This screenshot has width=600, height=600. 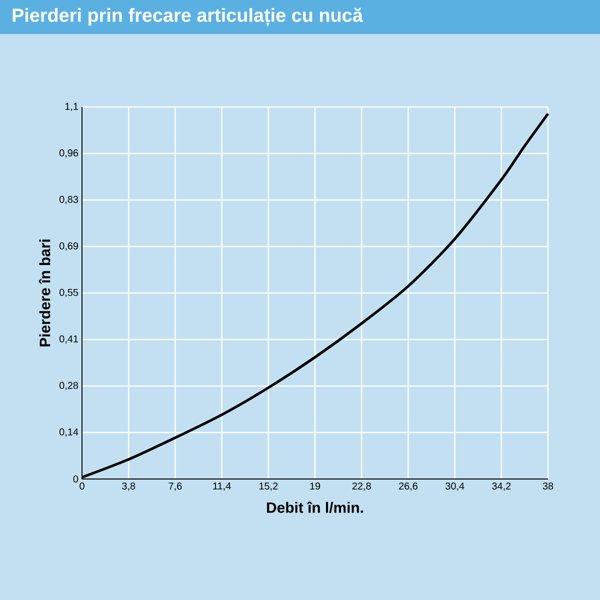 I want to click on x-tick-label: 7,6, so click(x=175, y=486).